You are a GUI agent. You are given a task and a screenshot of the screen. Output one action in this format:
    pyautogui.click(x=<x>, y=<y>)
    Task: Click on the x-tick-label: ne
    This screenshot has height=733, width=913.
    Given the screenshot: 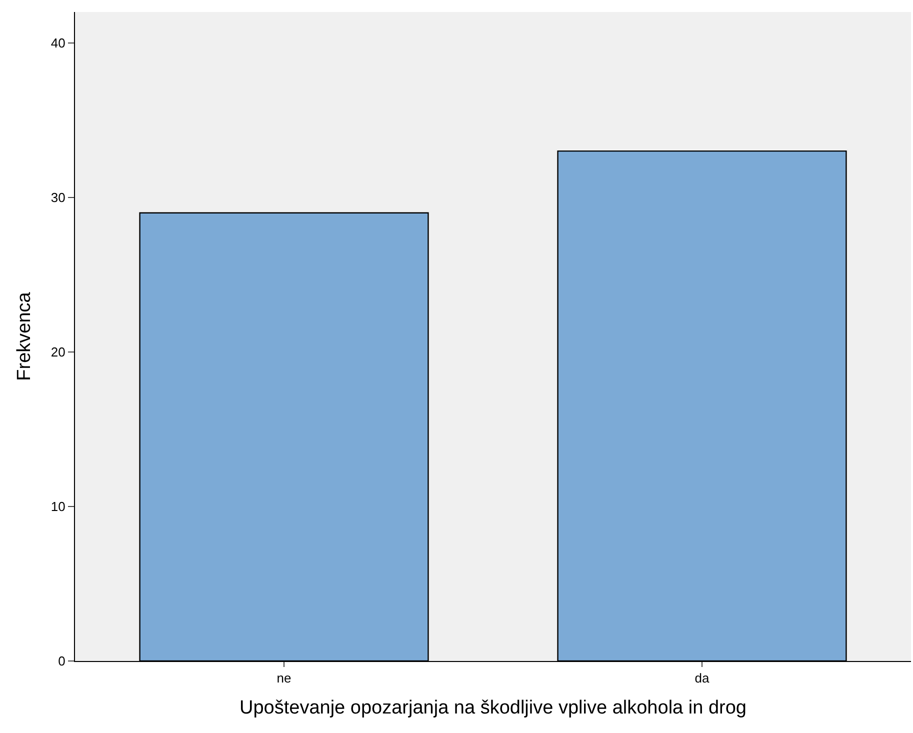 What is the action you would take?
    pyautogui.click(x=284, y=678)
    